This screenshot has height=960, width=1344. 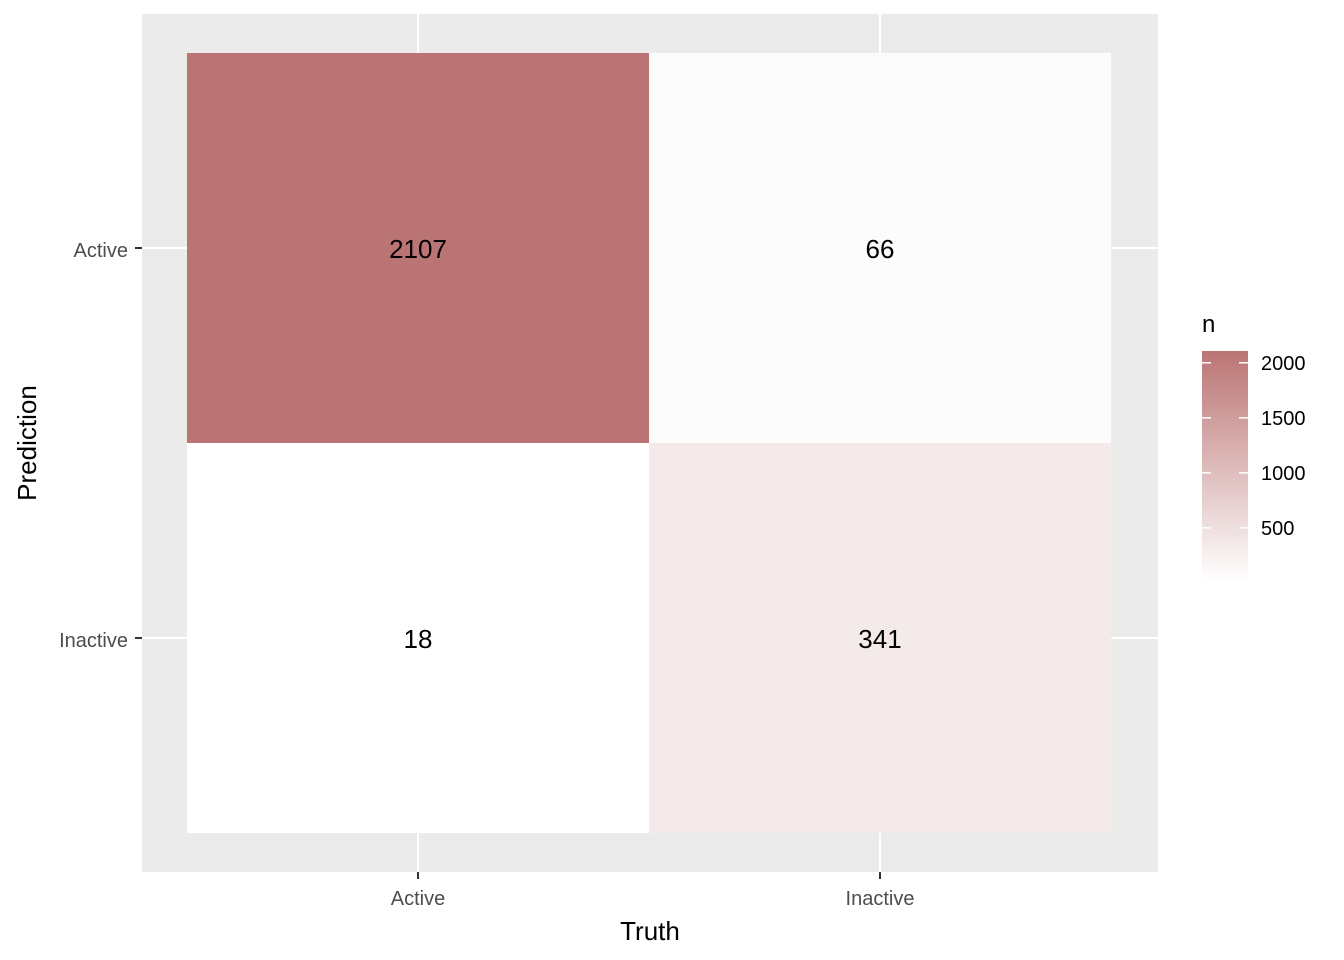 What do you see at coordinates (27, 443) in the screenshot?
I see `y-axis-title: Prediction` at bounding box center [27, 443].